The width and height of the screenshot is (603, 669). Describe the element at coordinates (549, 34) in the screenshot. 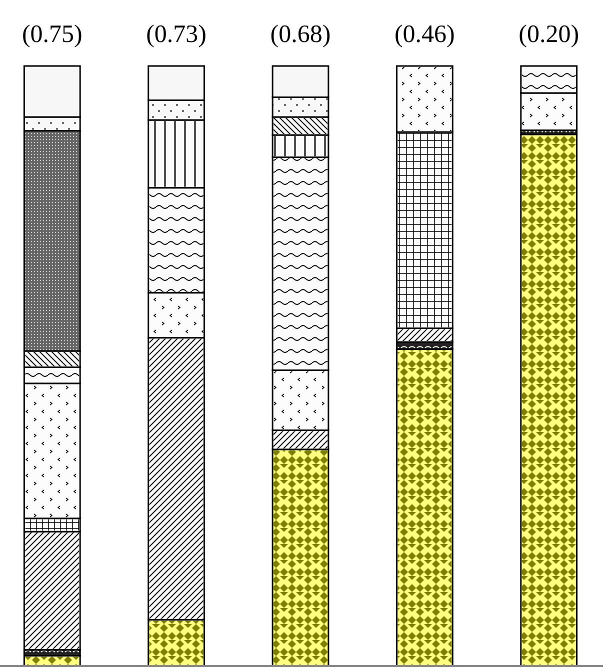

I see `text: (0.20)` at that location.